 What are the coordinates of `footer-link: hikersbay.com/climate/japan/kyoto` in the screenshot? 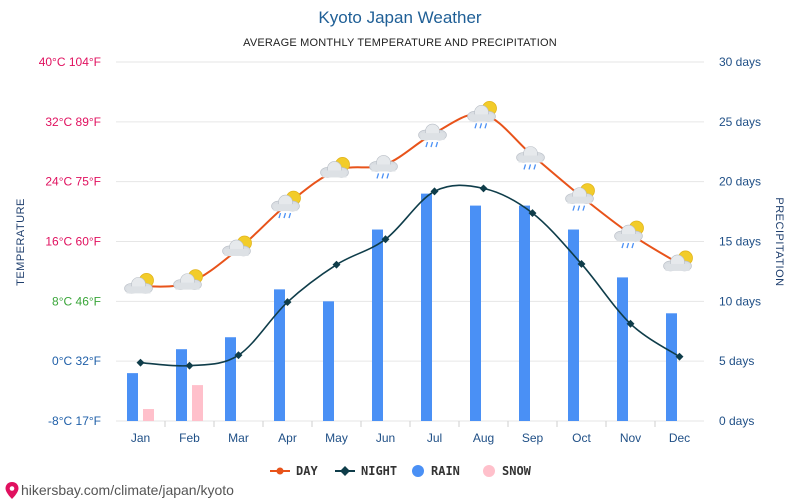 It's located at (127, 490).